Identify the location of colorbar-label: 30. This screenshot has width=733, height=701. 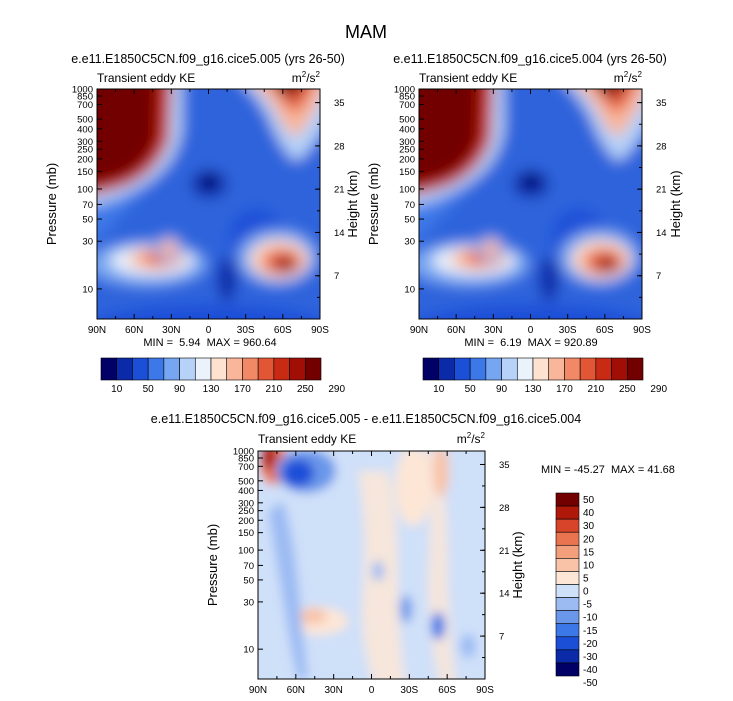
(589, 526).